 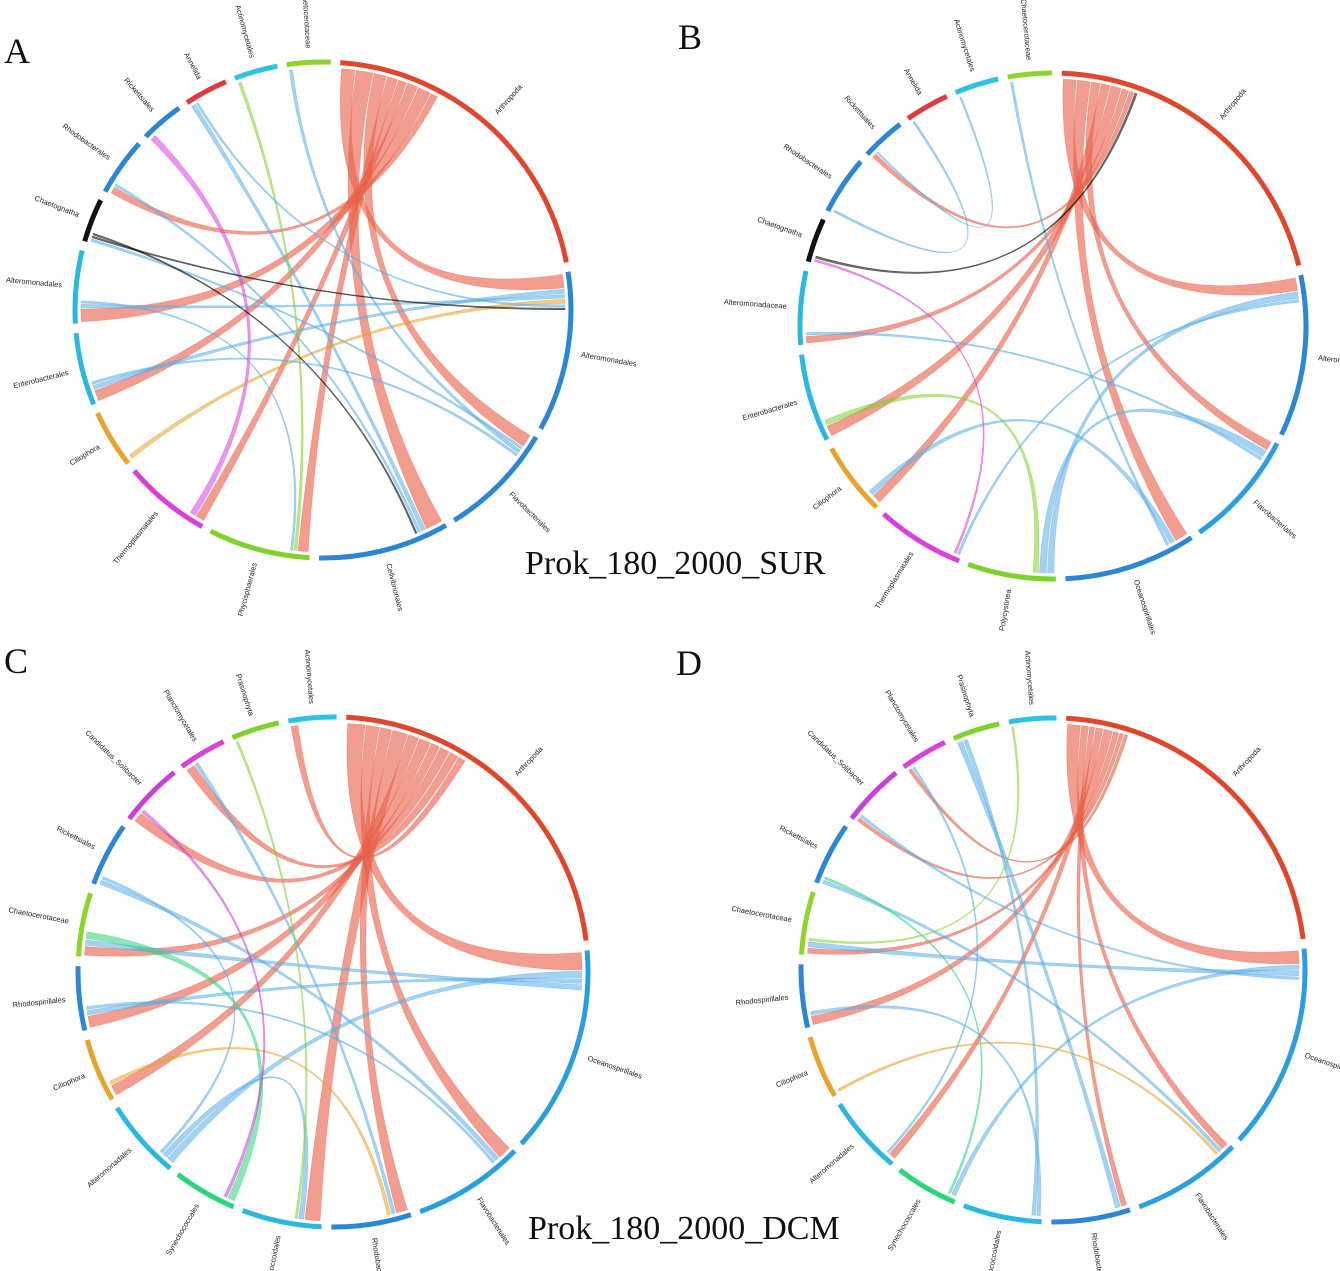 I want to click on segment-label: Dehalococcoidales, so click(x=272, y=1252).